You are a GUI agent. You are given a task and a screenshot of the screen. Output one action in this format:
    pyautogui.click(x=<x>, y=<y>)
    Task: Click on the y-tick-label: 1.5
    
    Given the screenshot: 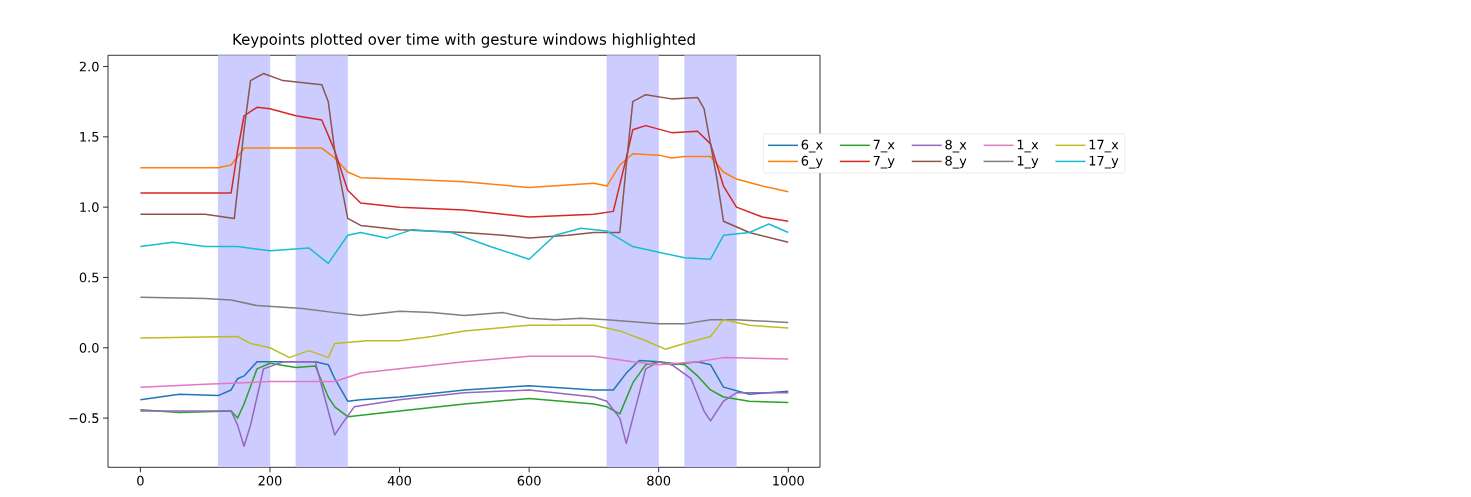 What is the action you would take?
    pyautogui.click(x=89, y=137)
    